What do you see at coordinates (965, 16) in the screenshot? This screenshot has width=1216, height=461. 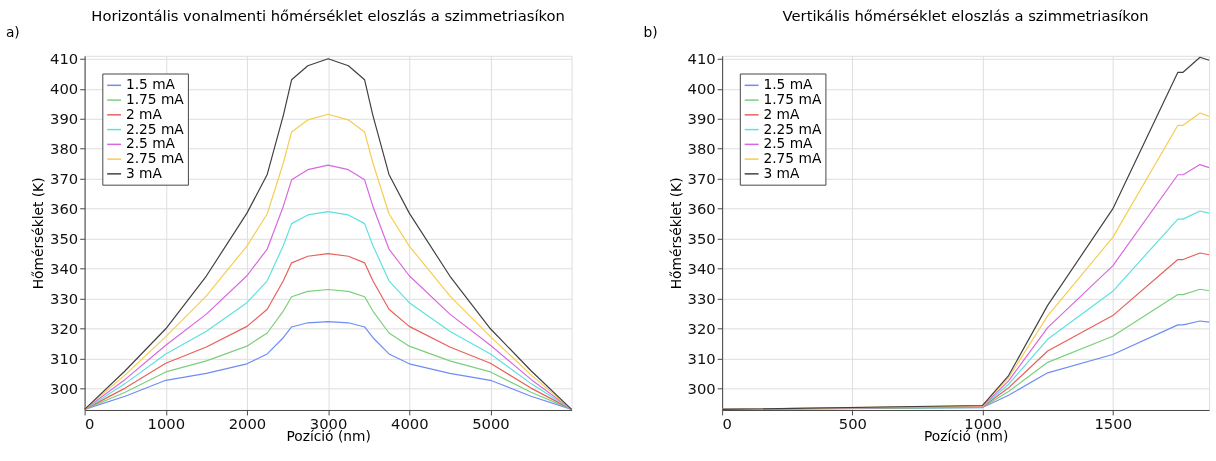 I see `chart-title: Vertikális hőmérséklet eloszlás a szimmetriasíkon` at bounding box center [965, 16].